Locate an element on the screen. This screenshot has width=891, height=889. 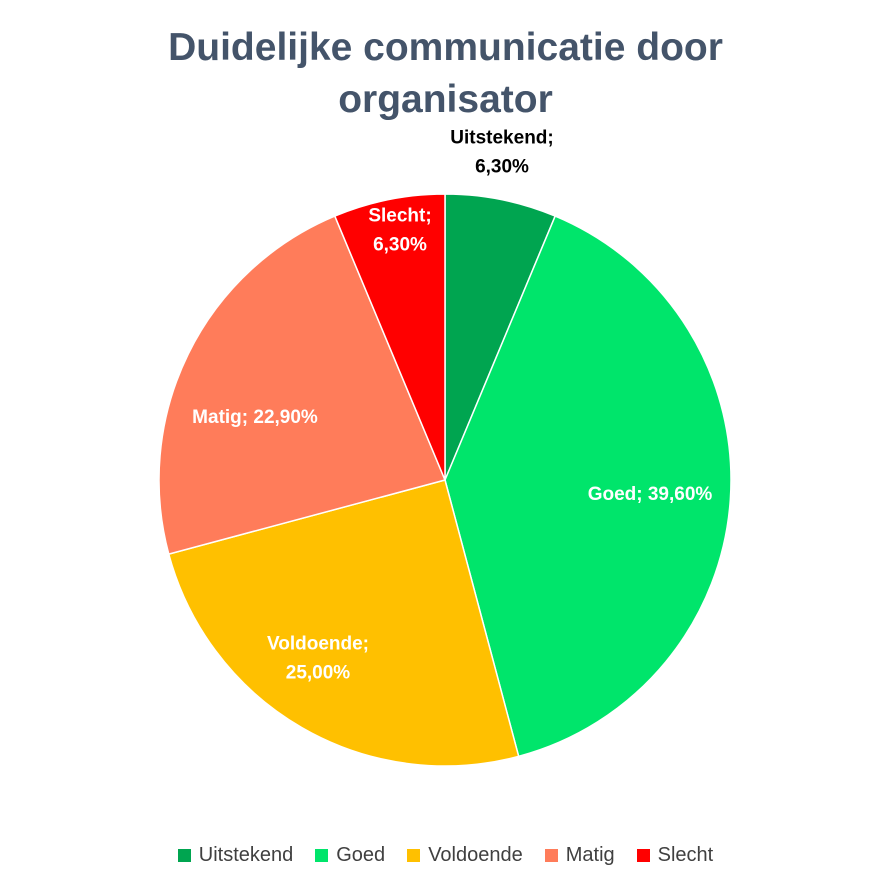
legend: Uitstekend Goed Voldoende Matig Slecht is located at coordinates (445, 855).